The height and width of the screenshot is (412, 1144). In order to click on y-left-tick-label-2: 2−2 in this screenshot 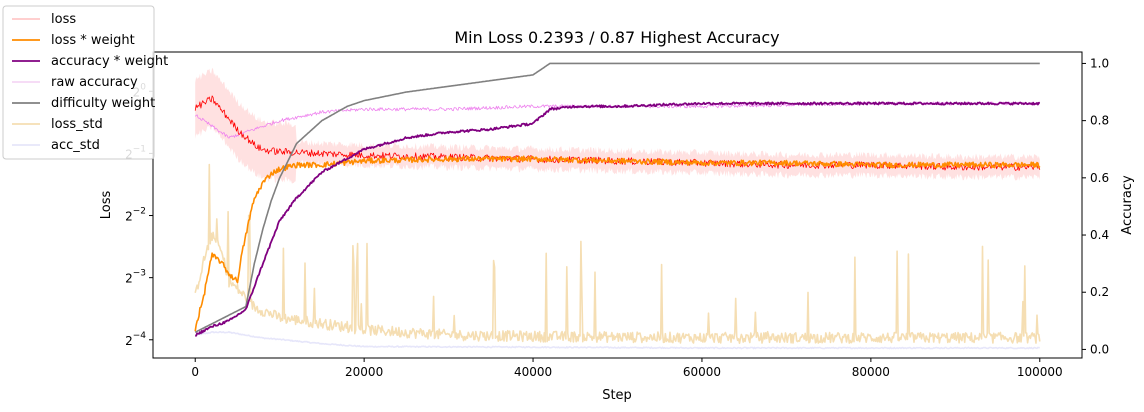, I will do `click(135, 215)`.